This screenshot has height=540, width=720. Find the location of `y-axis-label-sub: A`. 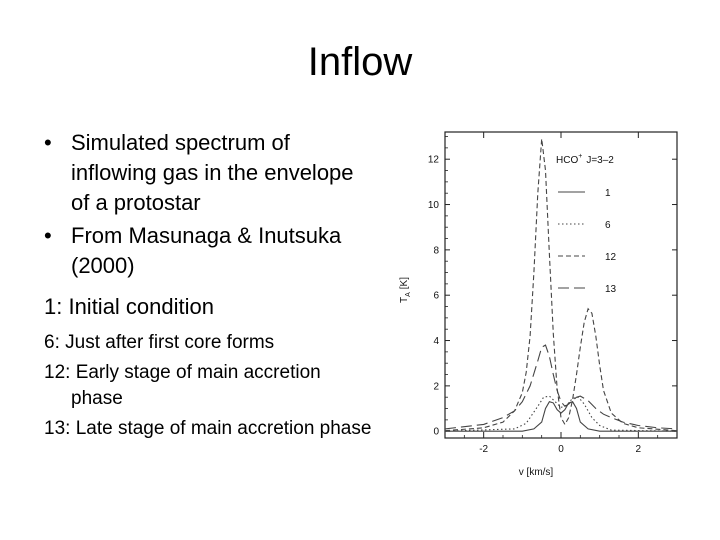

y-axis-label-sub: A is located at coordinates (408, 294).